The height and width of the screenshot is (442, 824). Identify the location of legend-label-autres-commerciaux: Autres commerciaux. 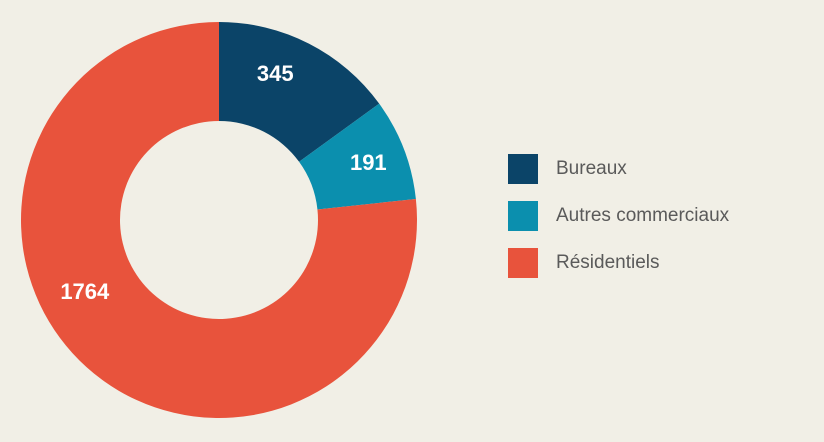
(643, 215).